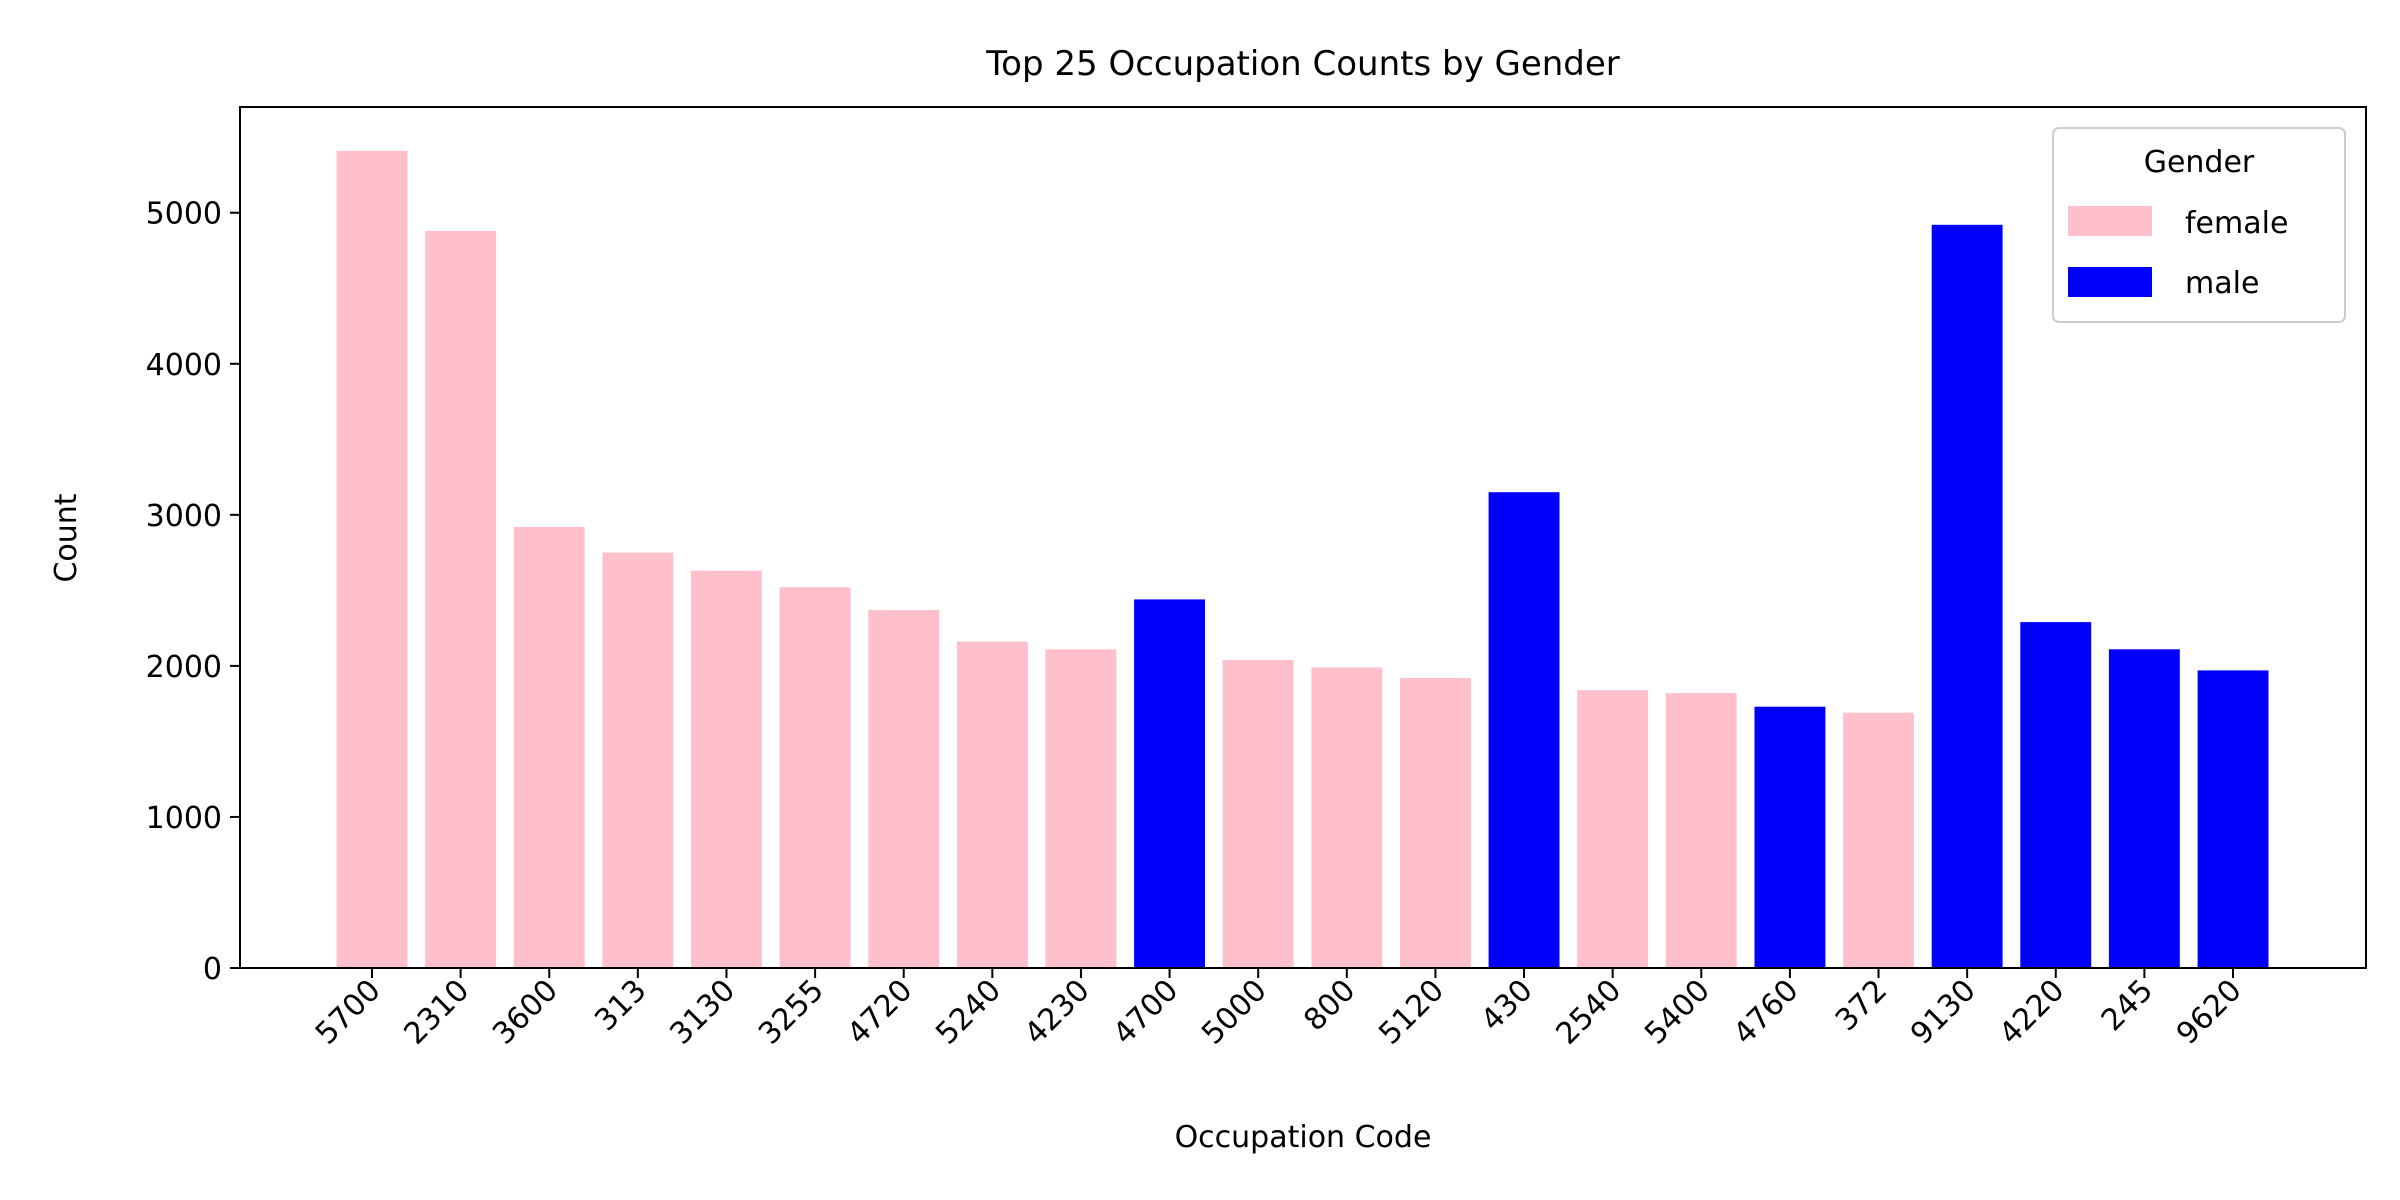 The height and width of the screenshot is (1200, 2400). I want to click on x-tick-label-2540: 2540, so click(1589, 1012).